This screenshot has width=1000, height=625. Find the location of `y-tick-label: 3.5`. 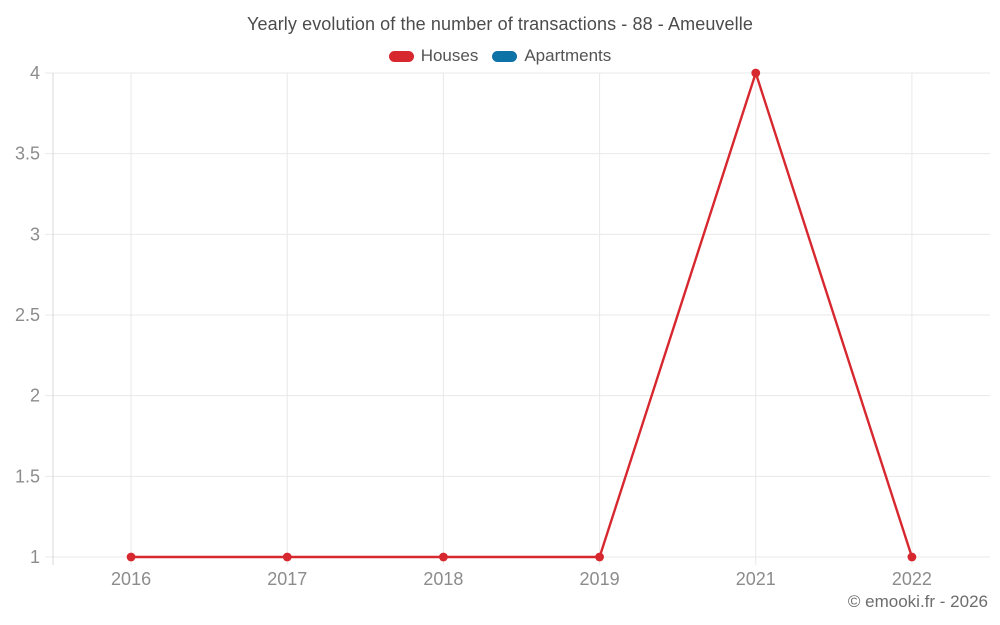

y-tick-label: 3.5 is located at coordinates (27, 154).